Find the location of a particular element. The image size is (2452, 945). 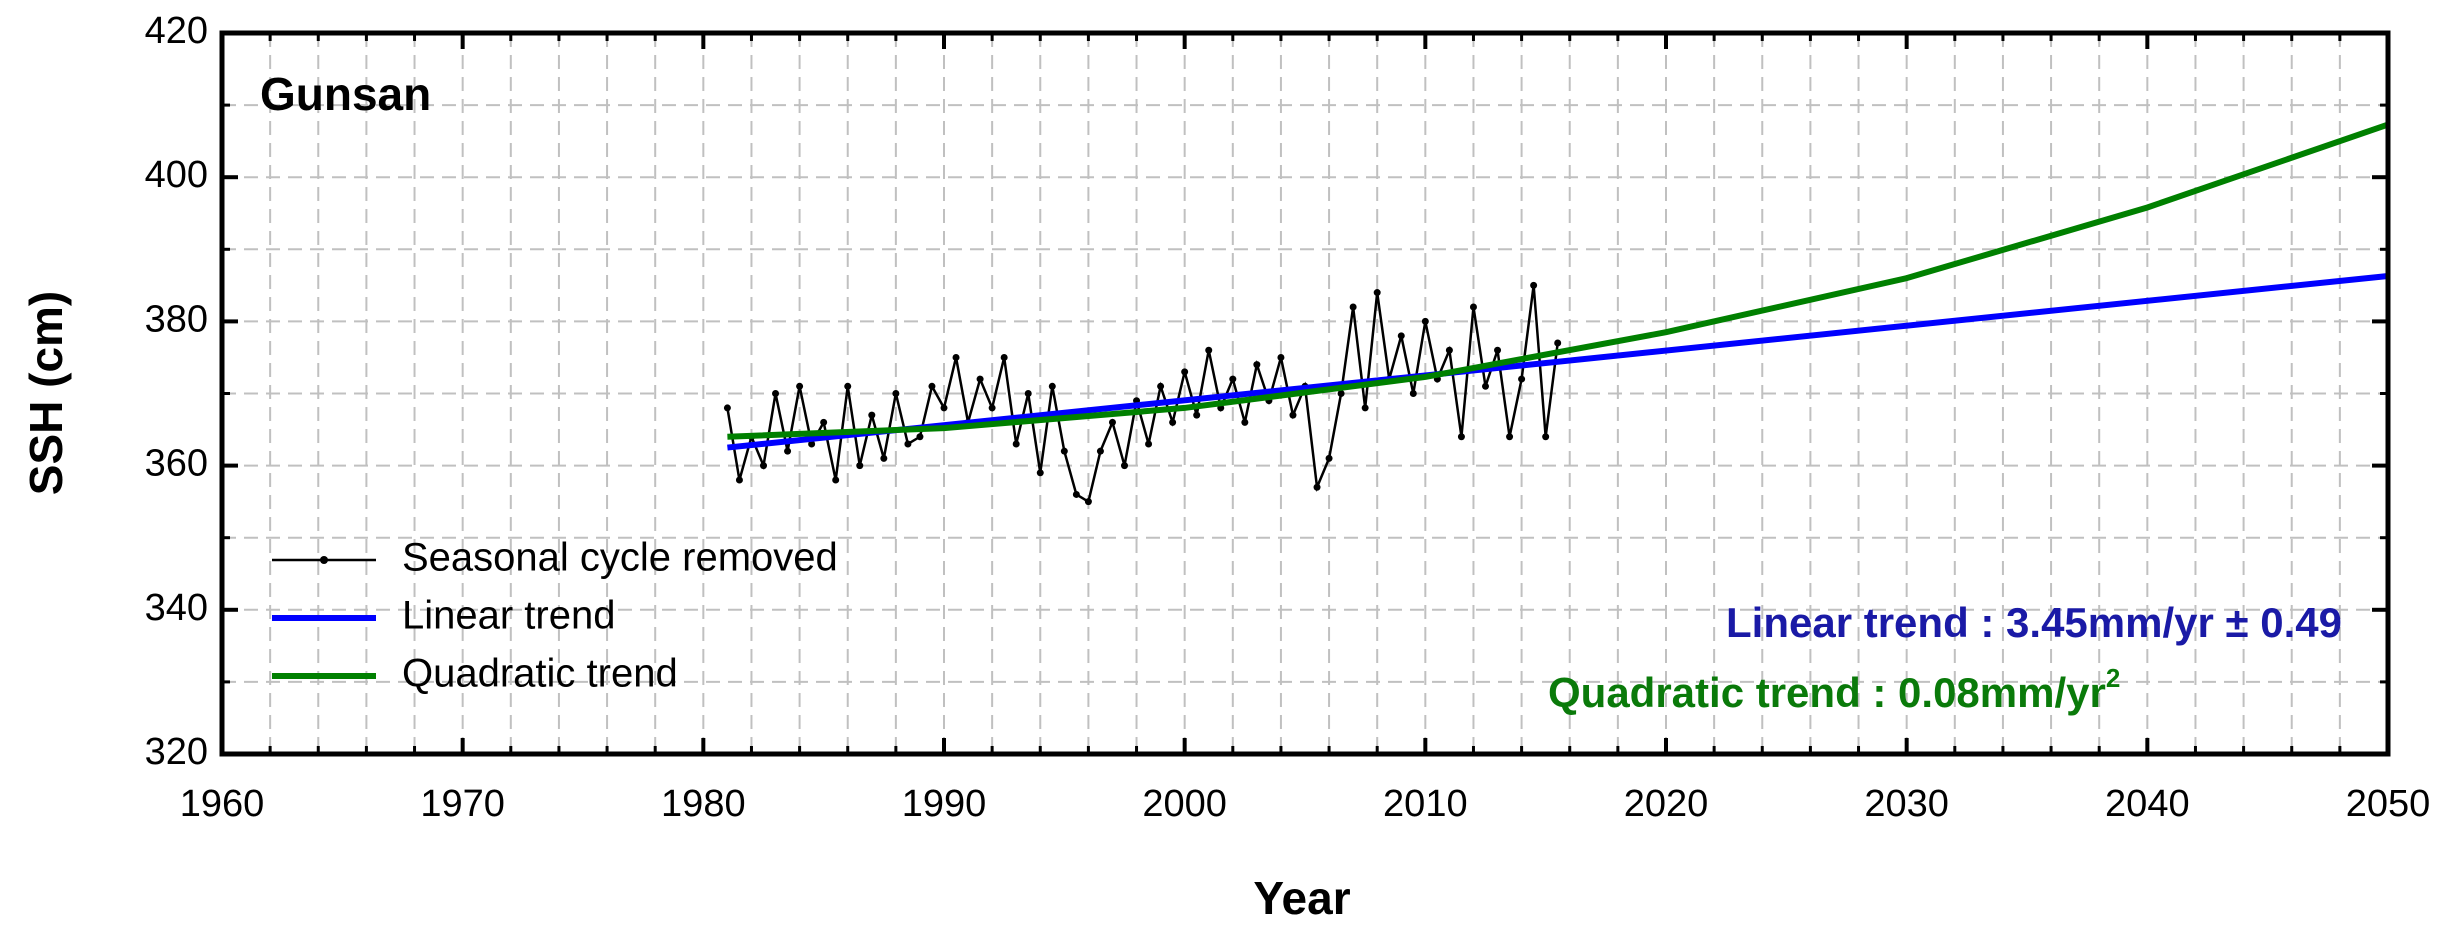

legend-label: Seasonal cycle removed is located at coordinates (620, 558).